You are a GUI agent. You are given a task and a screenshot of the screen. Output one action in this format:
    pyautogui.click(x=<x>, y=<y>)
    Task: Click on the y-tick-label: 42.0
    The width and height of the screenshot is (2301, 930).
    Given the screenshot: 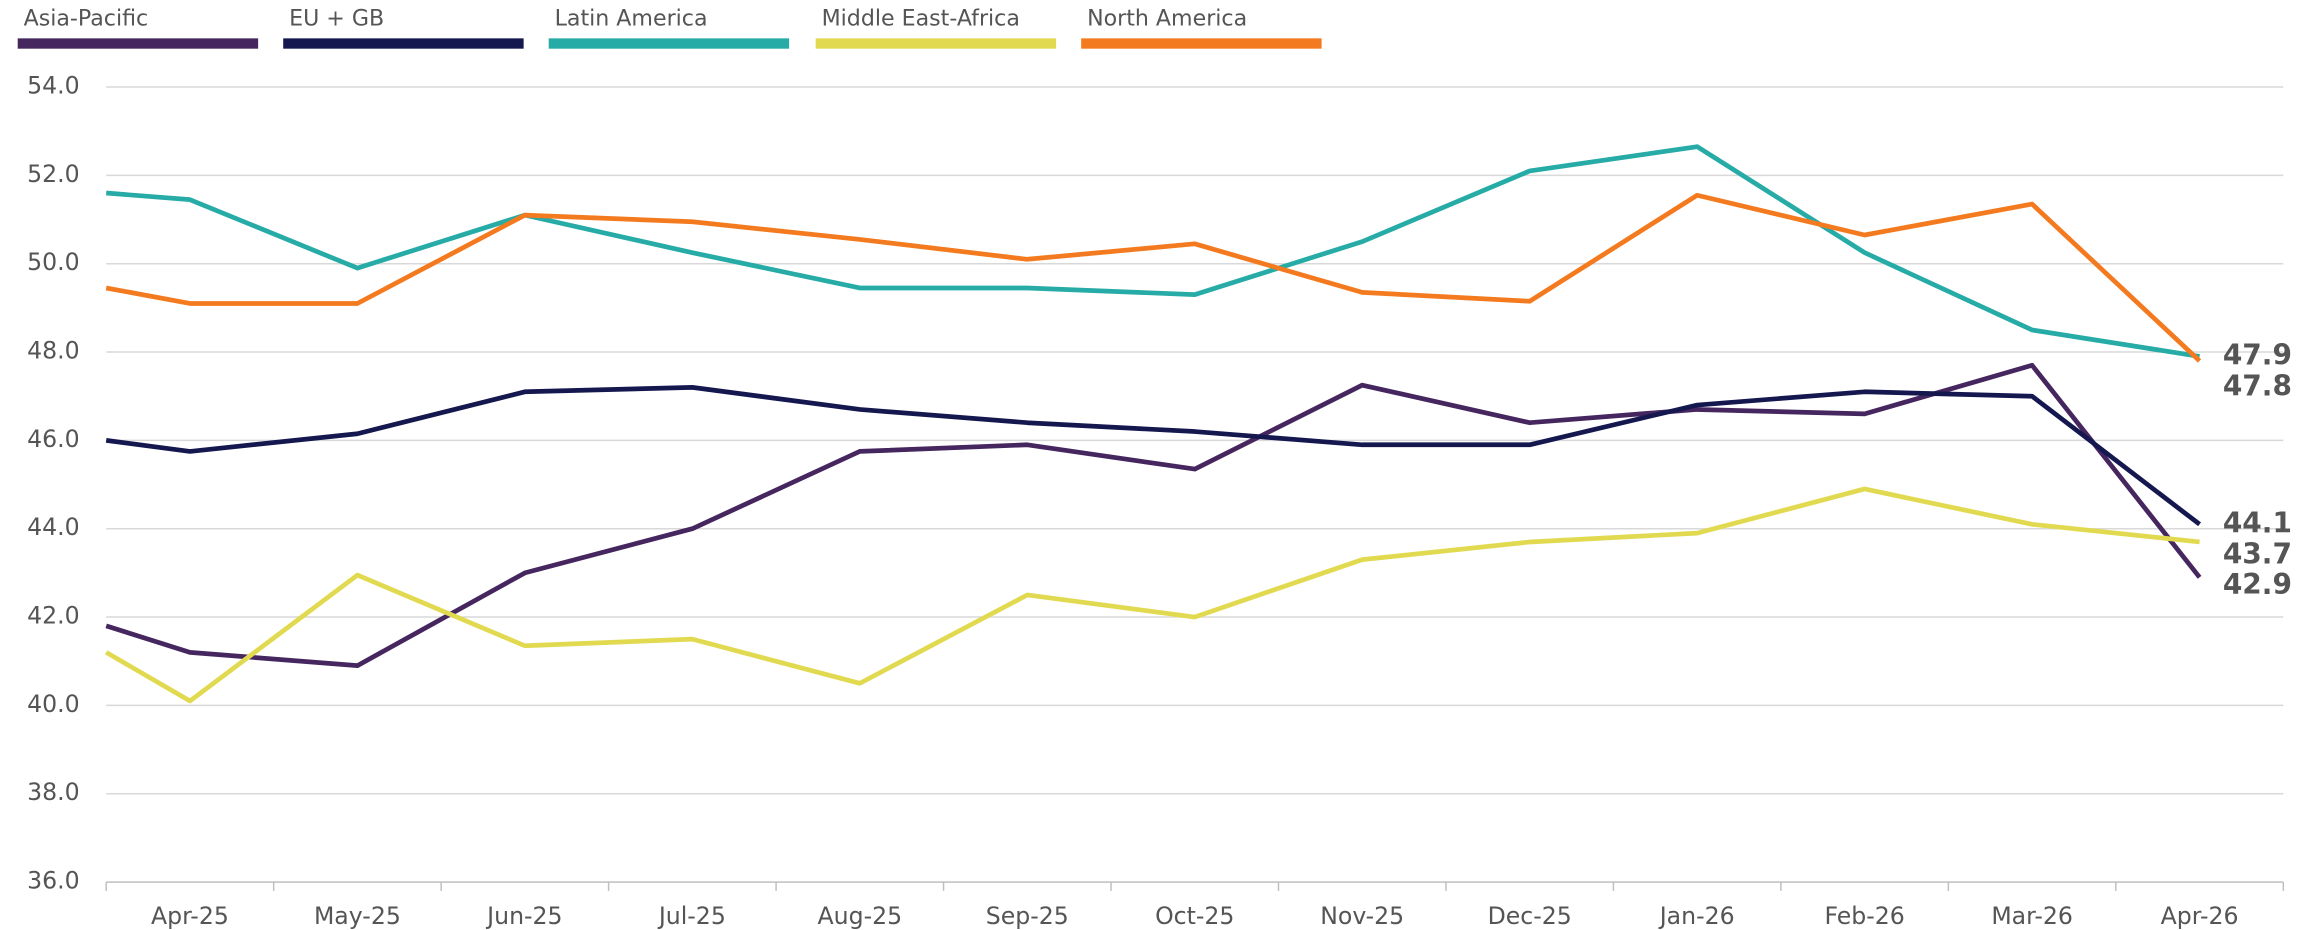 What is the action you would take?
    pyautogui.click(x=53, y=616)
    